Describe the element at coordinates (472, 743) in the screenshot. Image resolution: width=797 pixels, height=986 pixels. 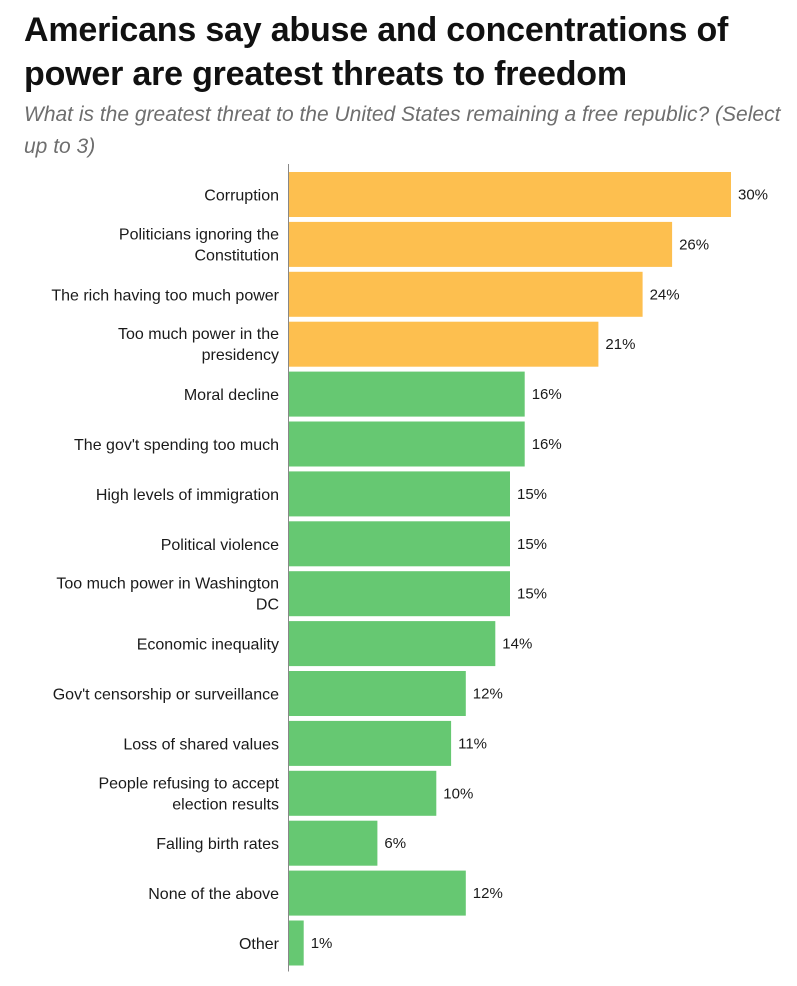
I see `value-label: 11%` at that location.